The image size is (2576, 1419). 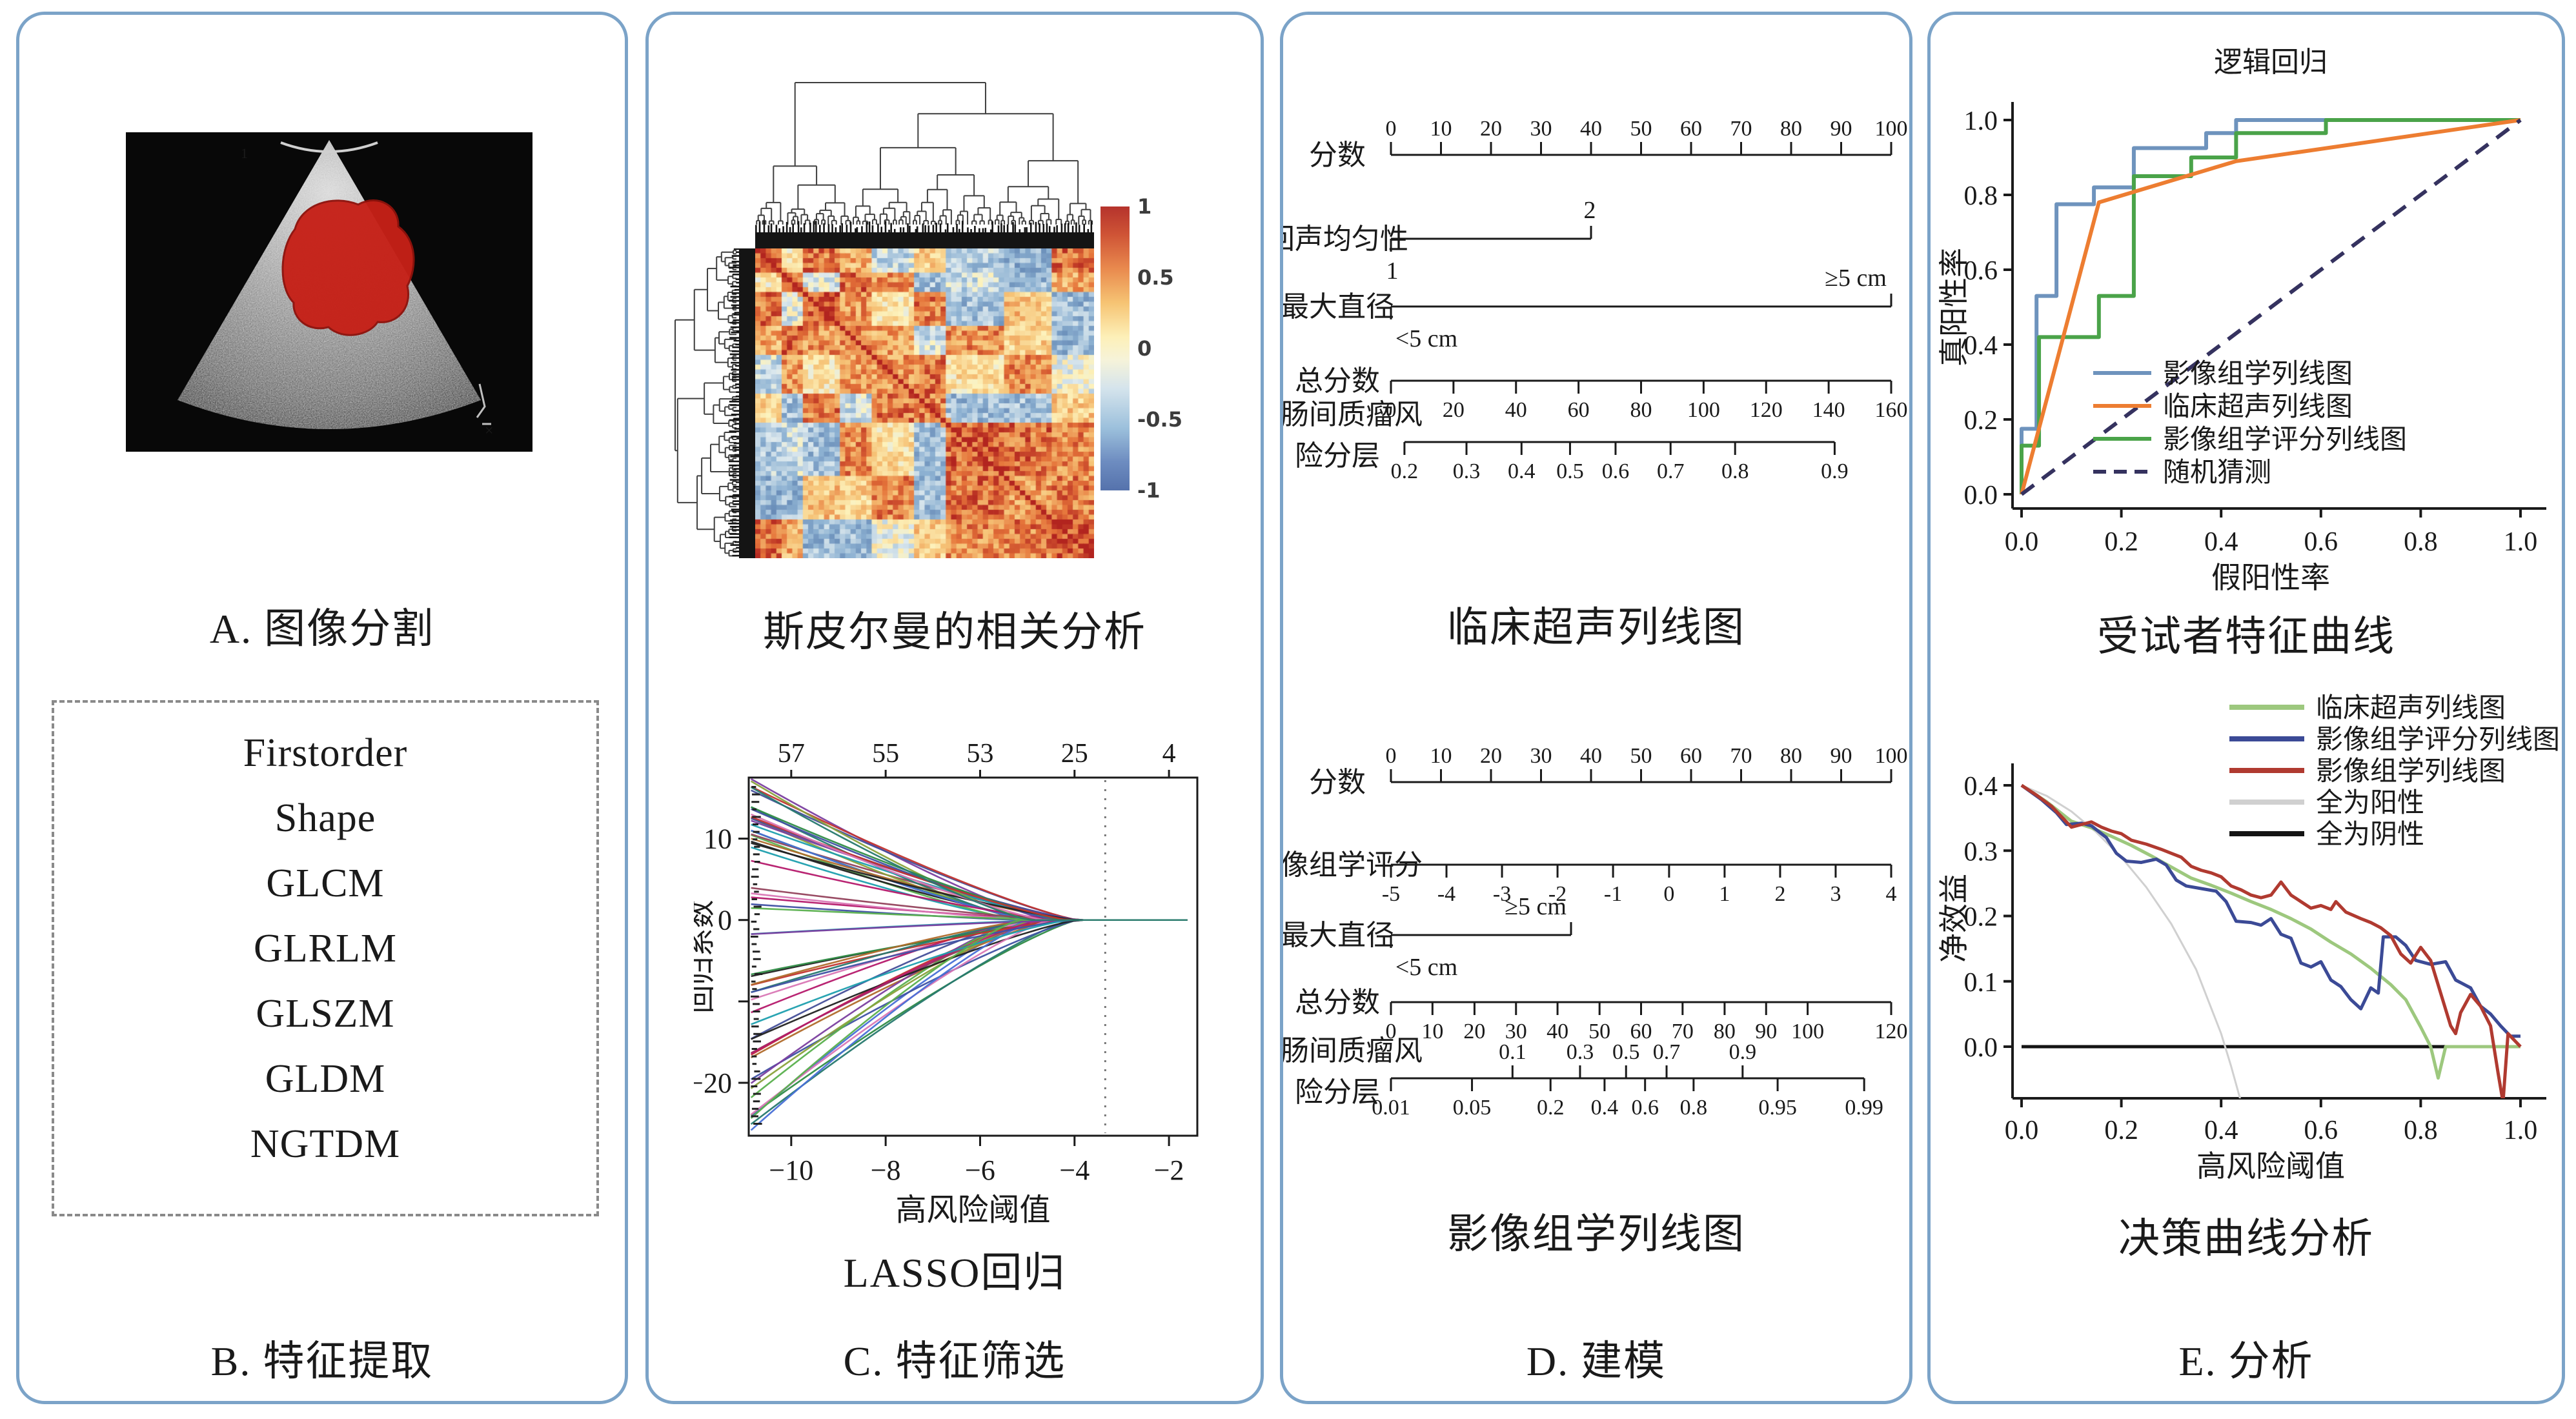 I want to click on svg-text: 0.2, so click(x=1405, y=471).